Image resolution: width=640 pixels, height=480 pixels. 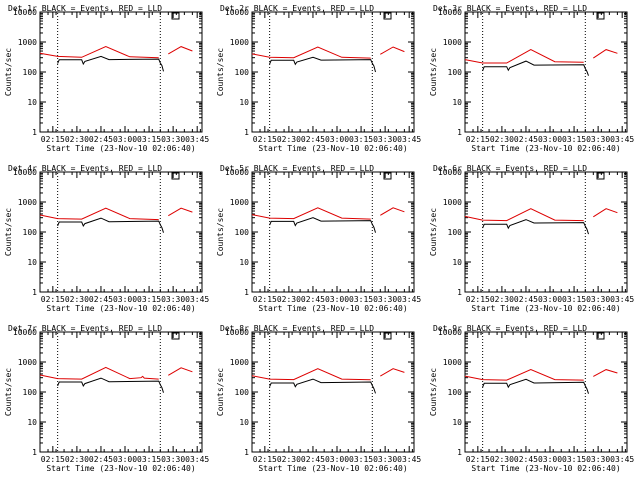 I want to click on chart-title: Det 7r BLACK = Events, RED = LLD, so click(x=85, y=328).